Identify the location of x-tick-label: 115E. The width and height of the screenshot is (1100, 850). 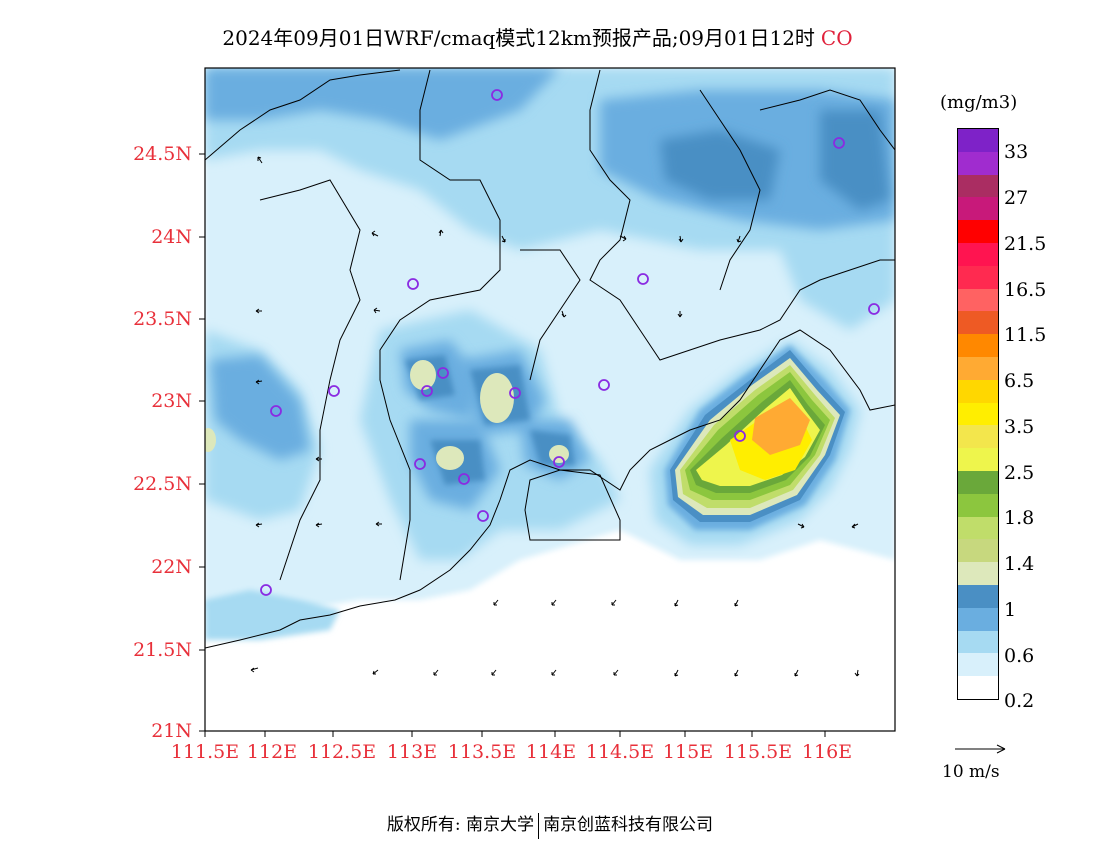
(688, 752).